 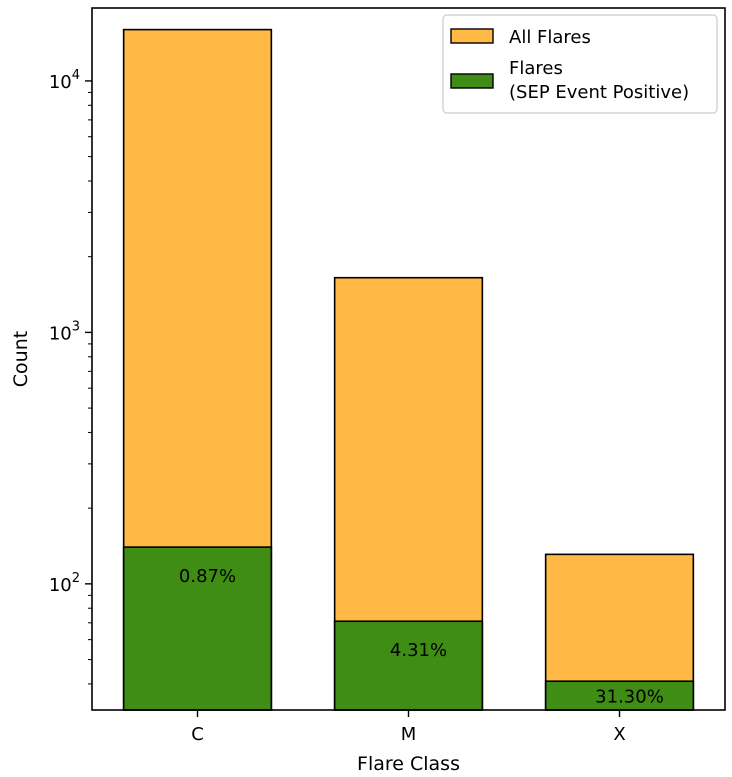 What do you see at coordinates (197, 734) in the screenshot?
I see `x-tick-label-c: C` at bounding box center [197, 734].